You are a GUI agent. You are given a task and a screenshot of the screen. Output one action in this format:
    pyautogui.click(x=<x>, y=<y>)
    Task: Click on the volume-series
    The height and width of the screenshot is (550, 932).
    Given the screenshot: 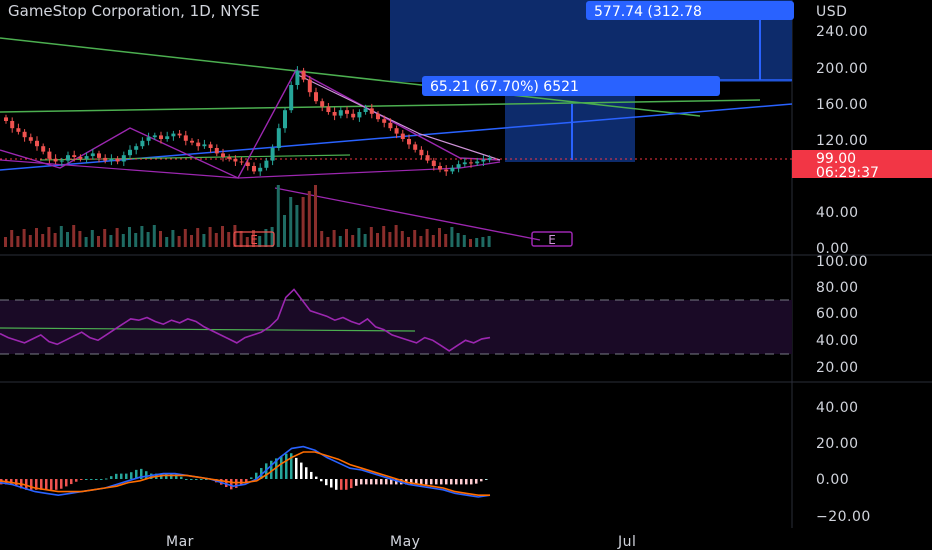 What is the action you would take?
    pyautogui.click(x=247, y=216)
    